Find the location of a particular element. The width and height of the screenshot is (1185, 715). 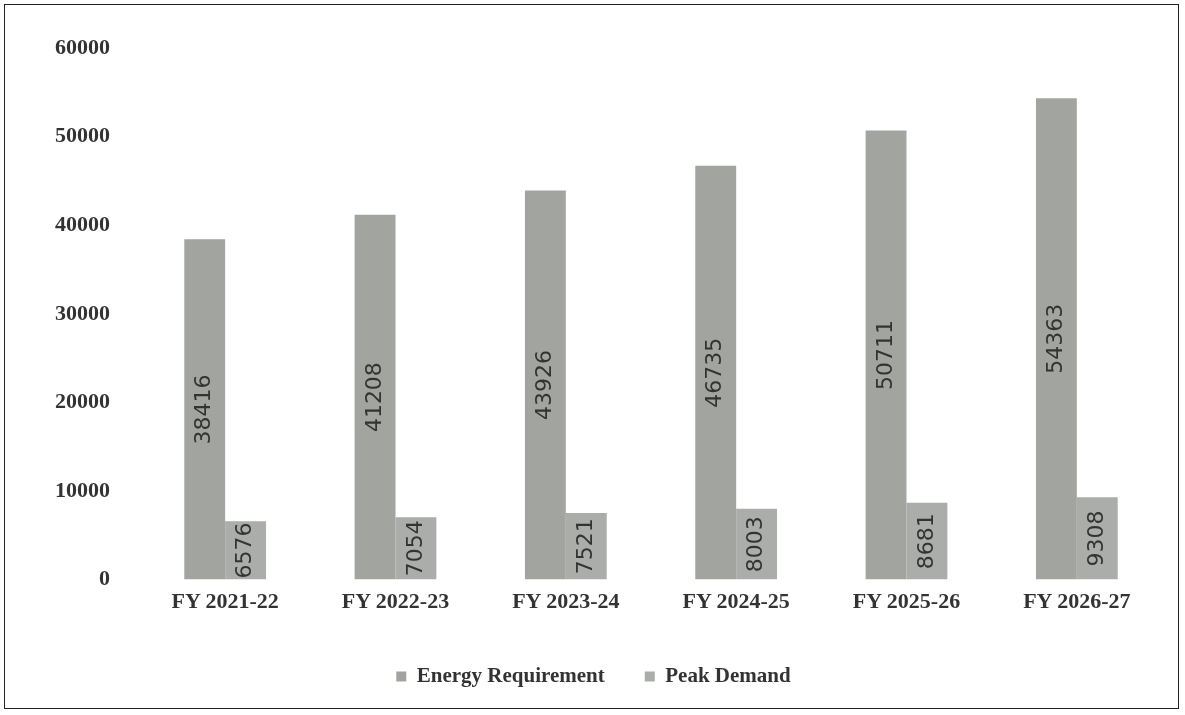

x-tick-label: FY 2025-26 is located at coordinates (906, 601).